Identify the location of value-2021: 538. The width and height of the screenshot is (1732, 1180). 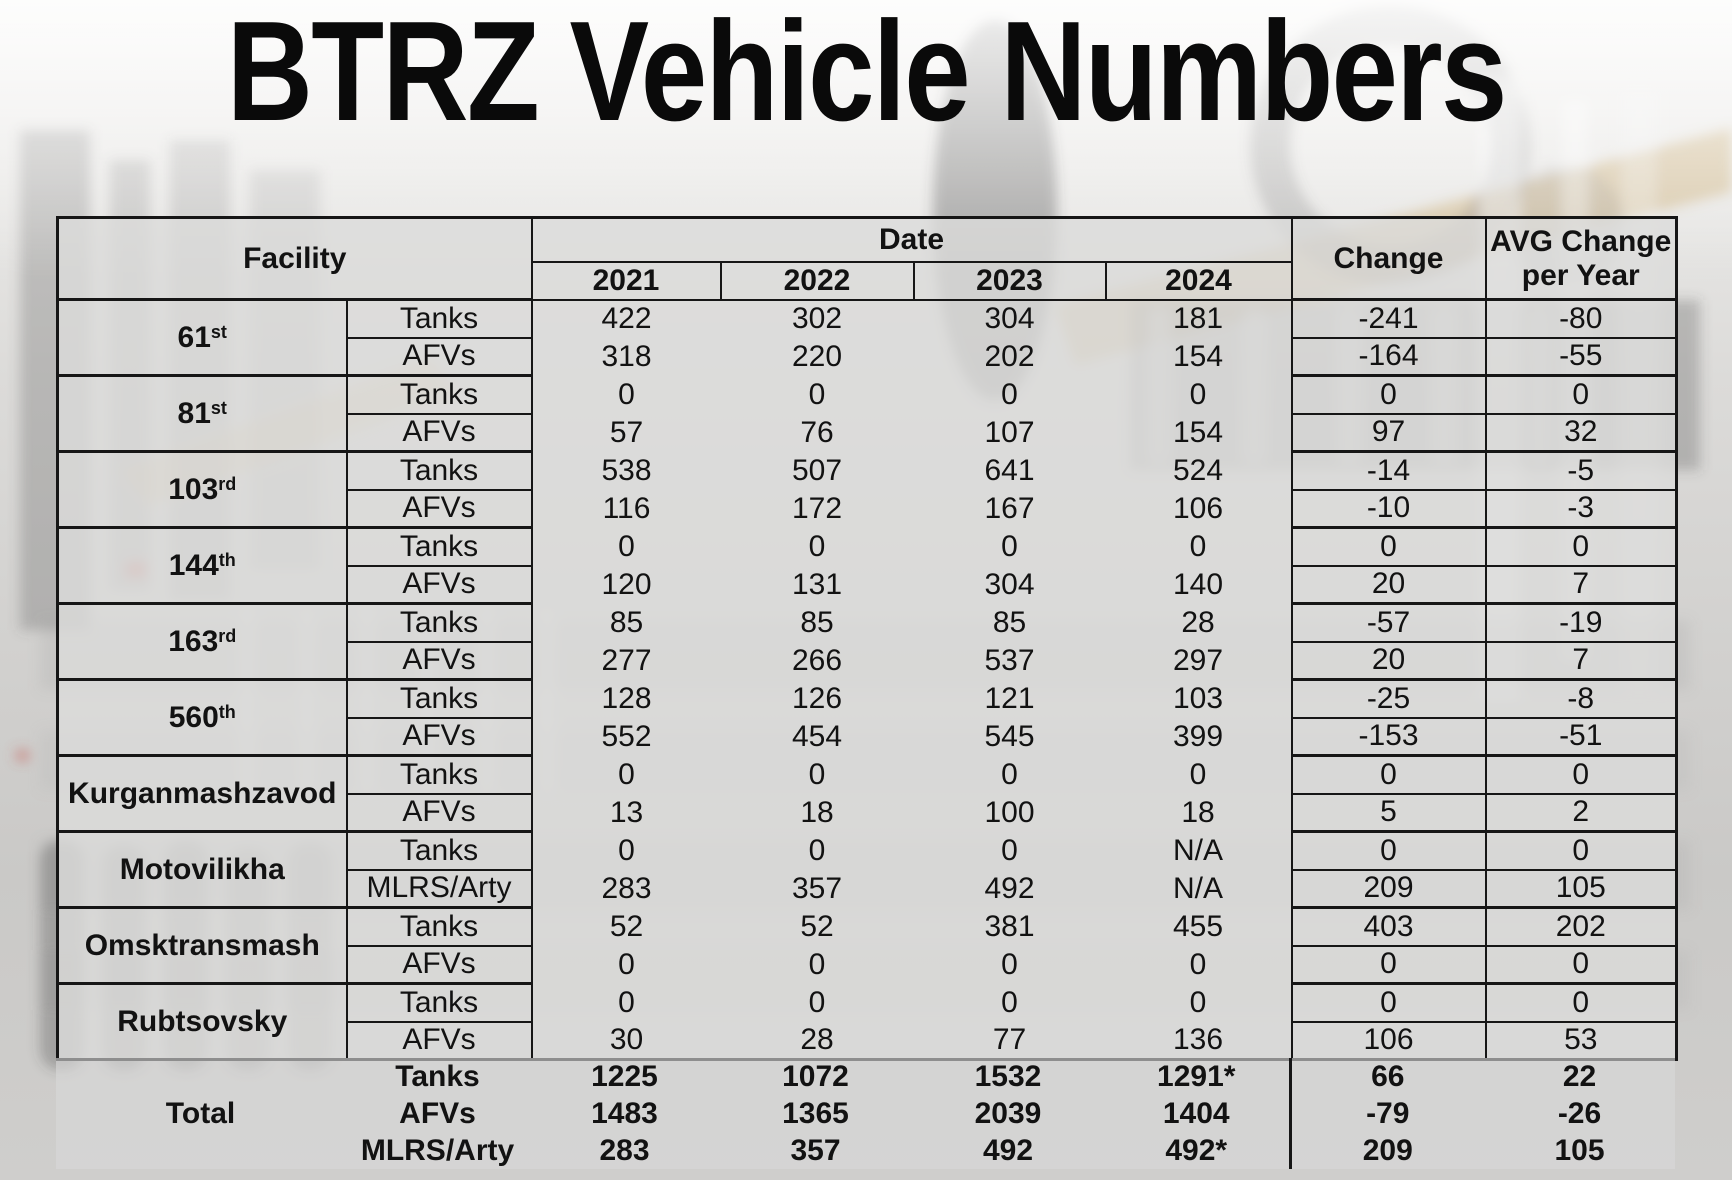
(626, 470).